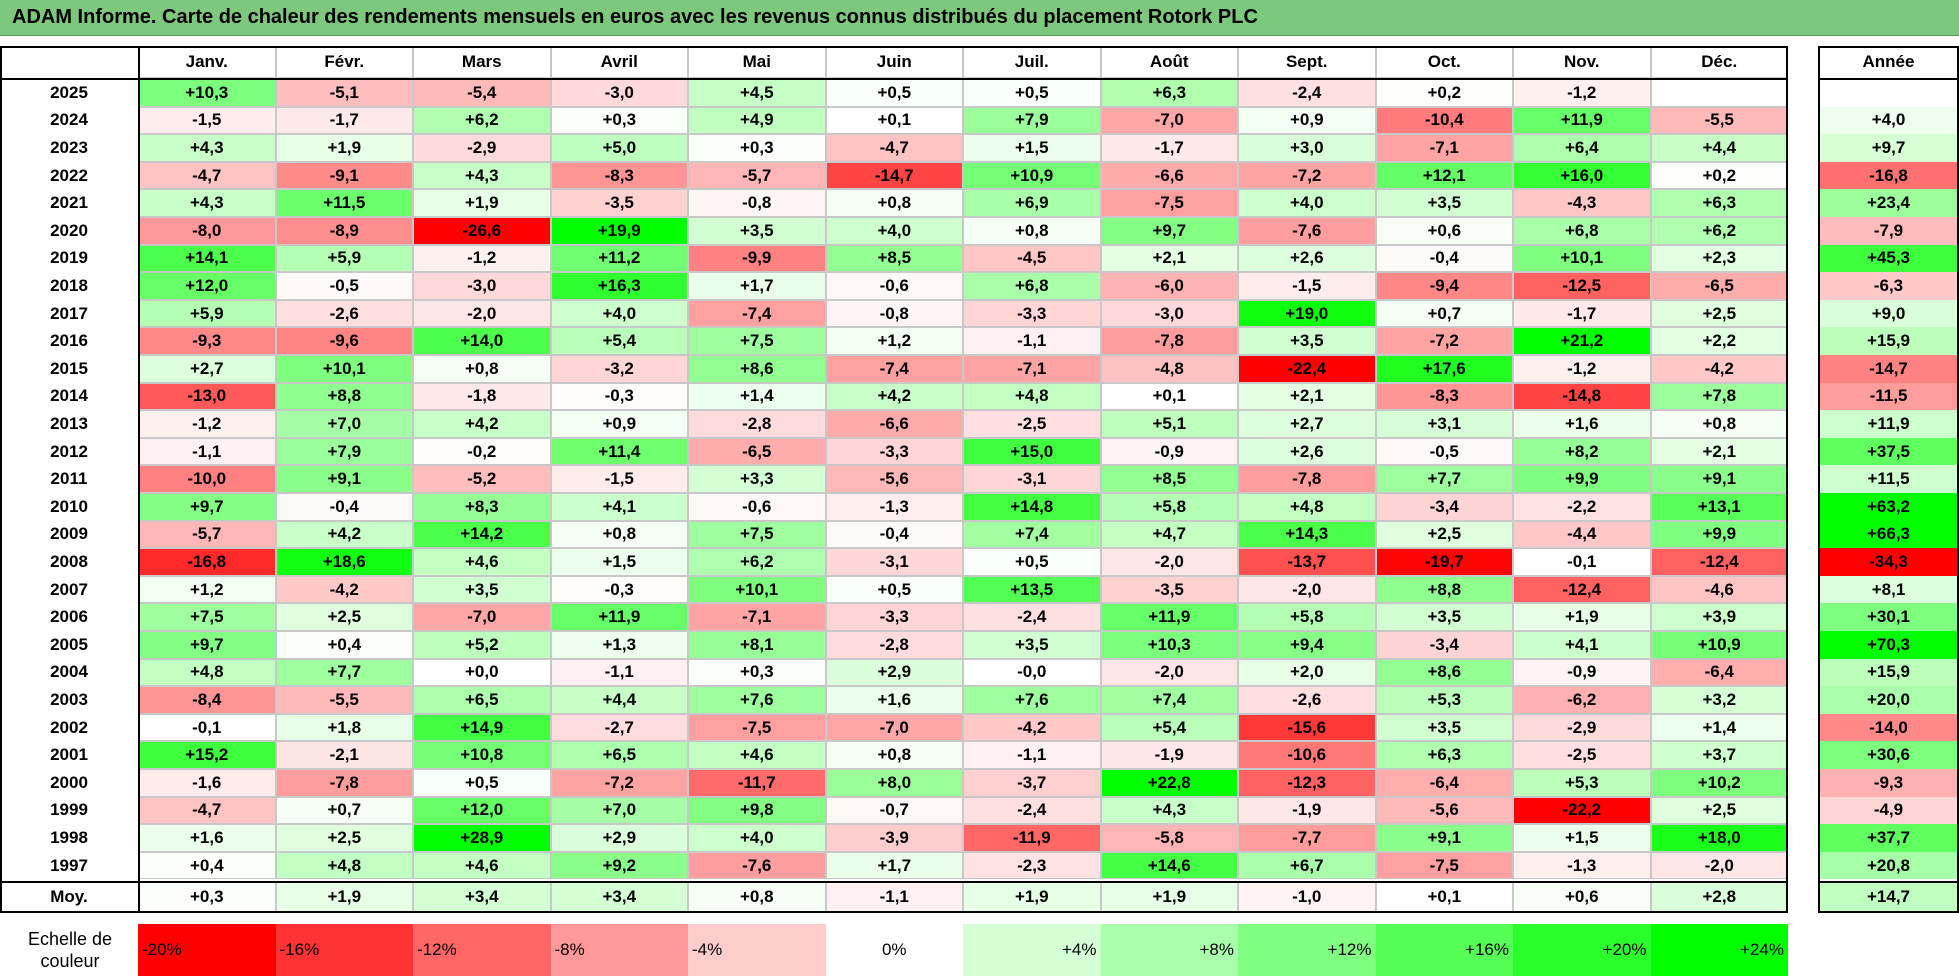 The image size is (1959, 978). What do you see at coordinates (619, 783) in the screenshot?
I see `heatmap-cell: -7,2` at bounding box center [619, 783].